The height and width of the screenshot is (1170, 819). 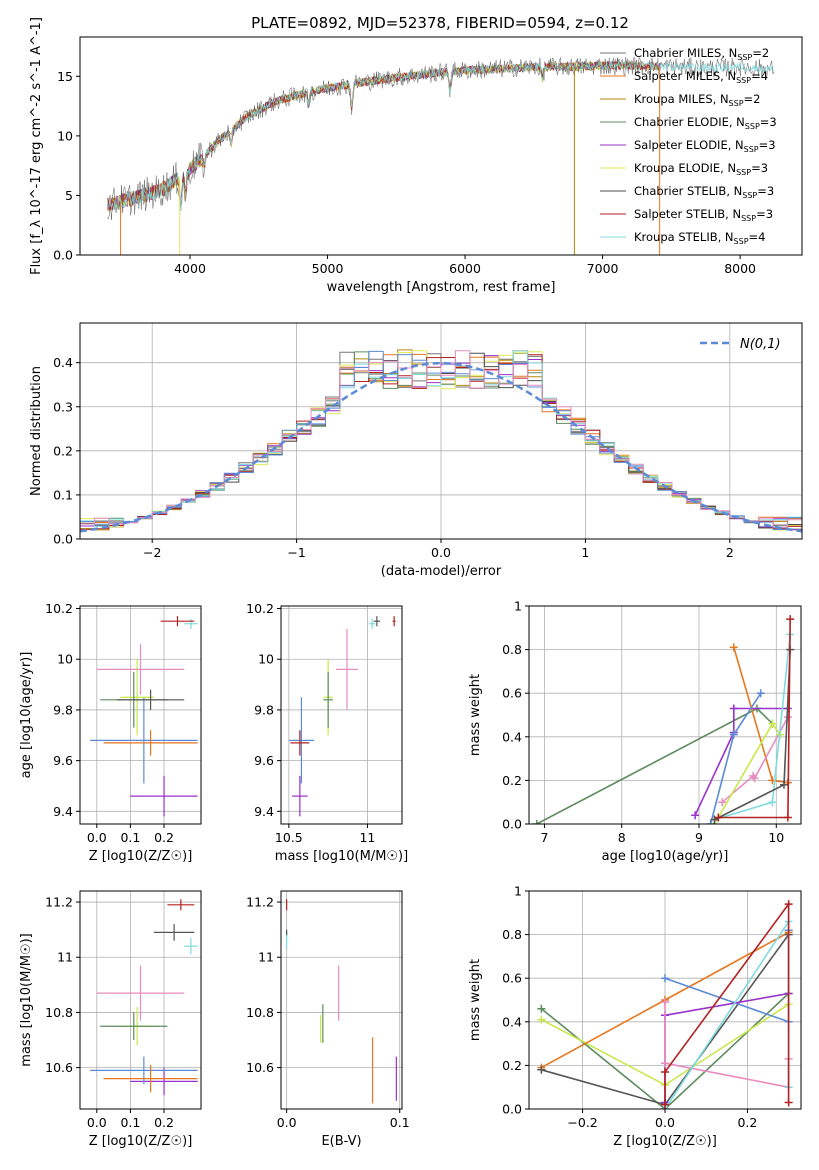 What do you see at coordinates (164, 1122) in the screenshot?
I see `x-tick-label: 0.2` at bounding box center [164, 1122].